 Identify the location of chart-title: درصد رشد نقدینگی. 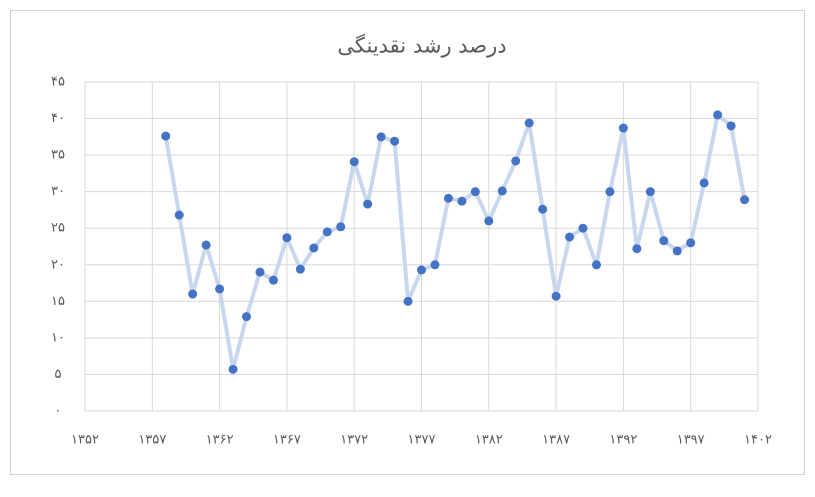
(421, 46).